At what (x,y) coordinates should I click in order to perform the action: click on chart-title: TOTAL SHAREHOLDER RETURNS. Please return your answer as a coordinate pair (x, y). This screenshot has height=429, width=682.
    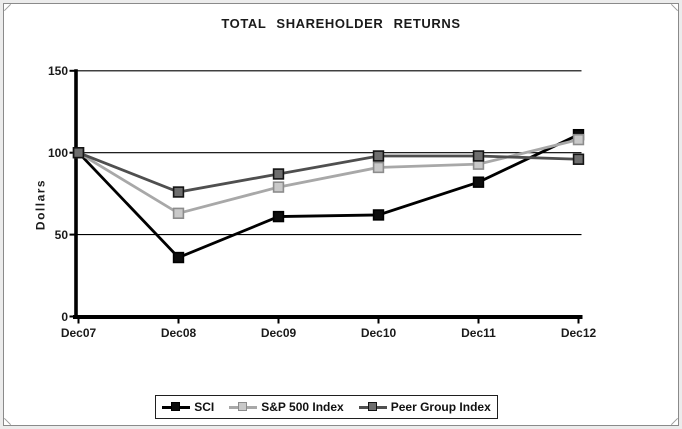
    Looking at the image, I should click on (341, 23).